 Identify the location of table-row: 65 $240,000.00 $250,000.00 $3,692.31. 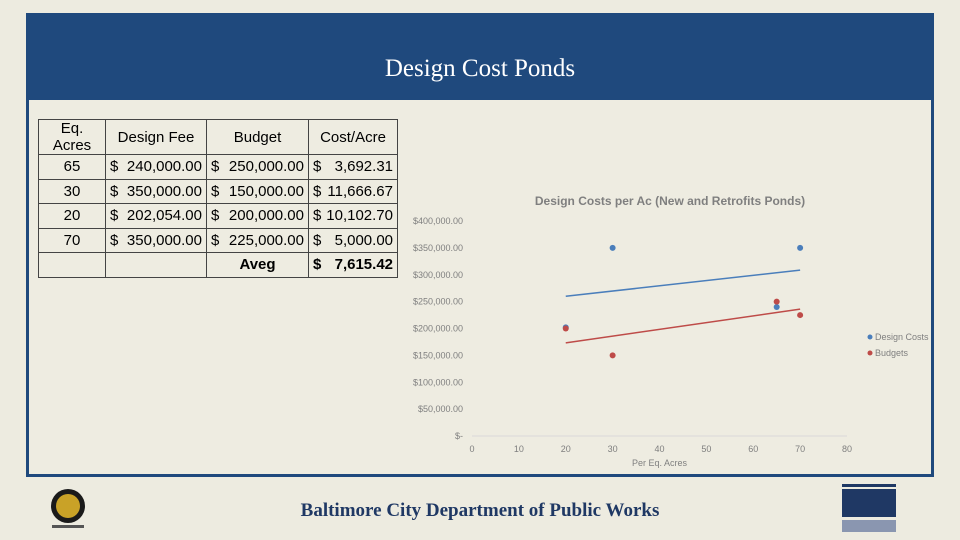
(218, 167).